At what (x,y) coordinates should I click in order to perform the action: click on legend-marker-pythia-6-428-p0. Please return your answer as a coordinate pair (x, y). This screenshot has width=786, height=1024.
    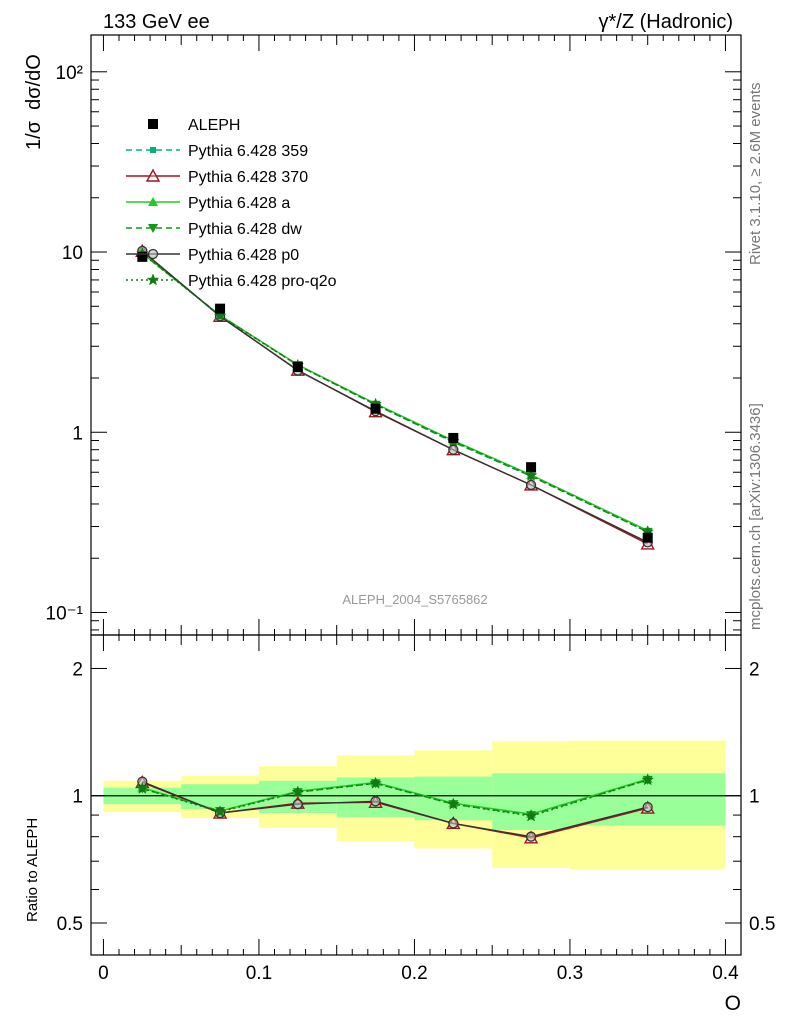
    Looking at the image, I should click on (153, 254).